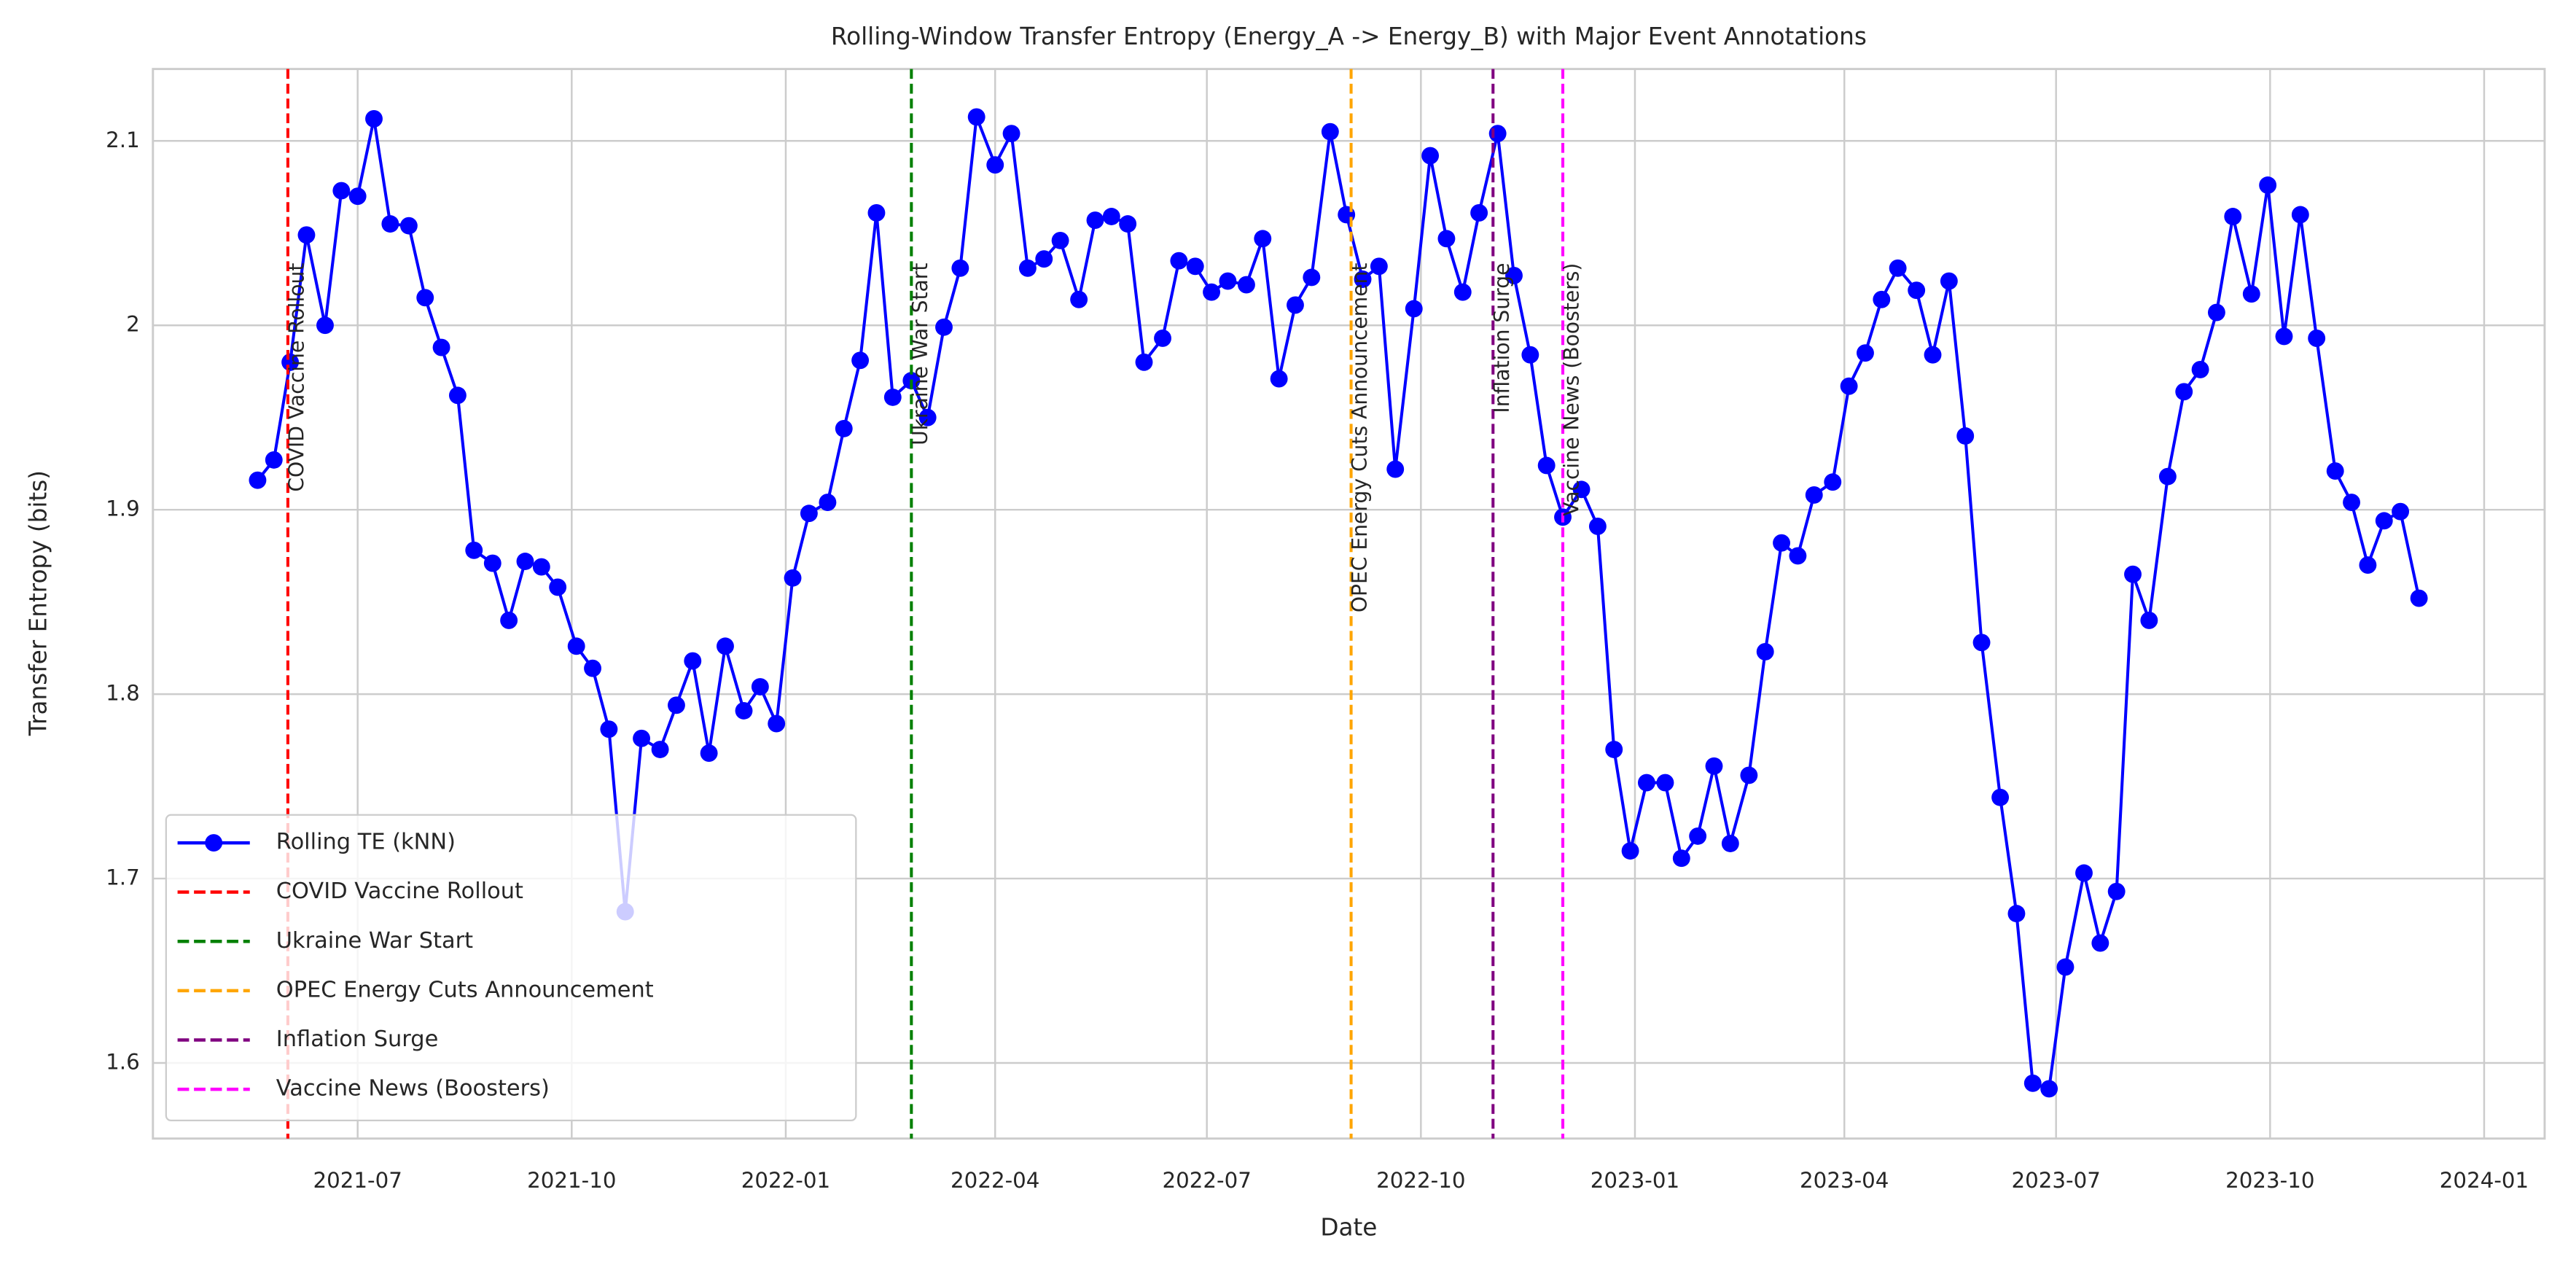 This screenshot has width=2576, height=1270. I want to click on y-tick-label: 1.7, so click(123, 877).